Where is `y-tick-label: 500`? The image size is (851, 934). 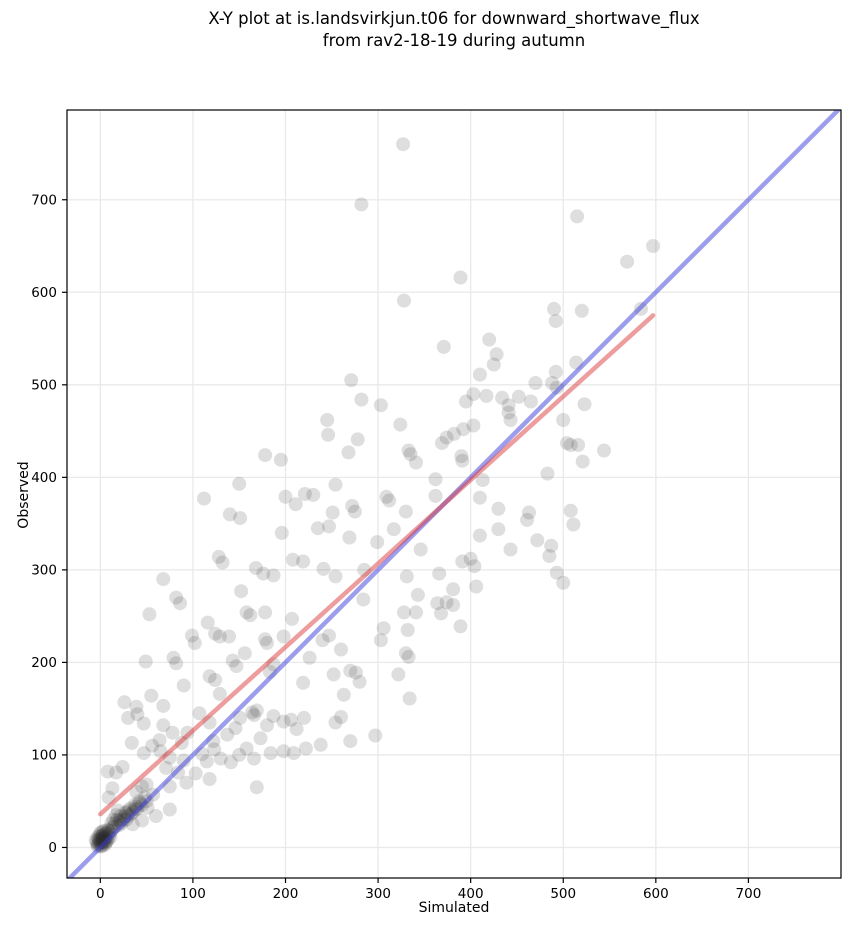 y-tick-label: 500 is located at coordinates (44, 385).